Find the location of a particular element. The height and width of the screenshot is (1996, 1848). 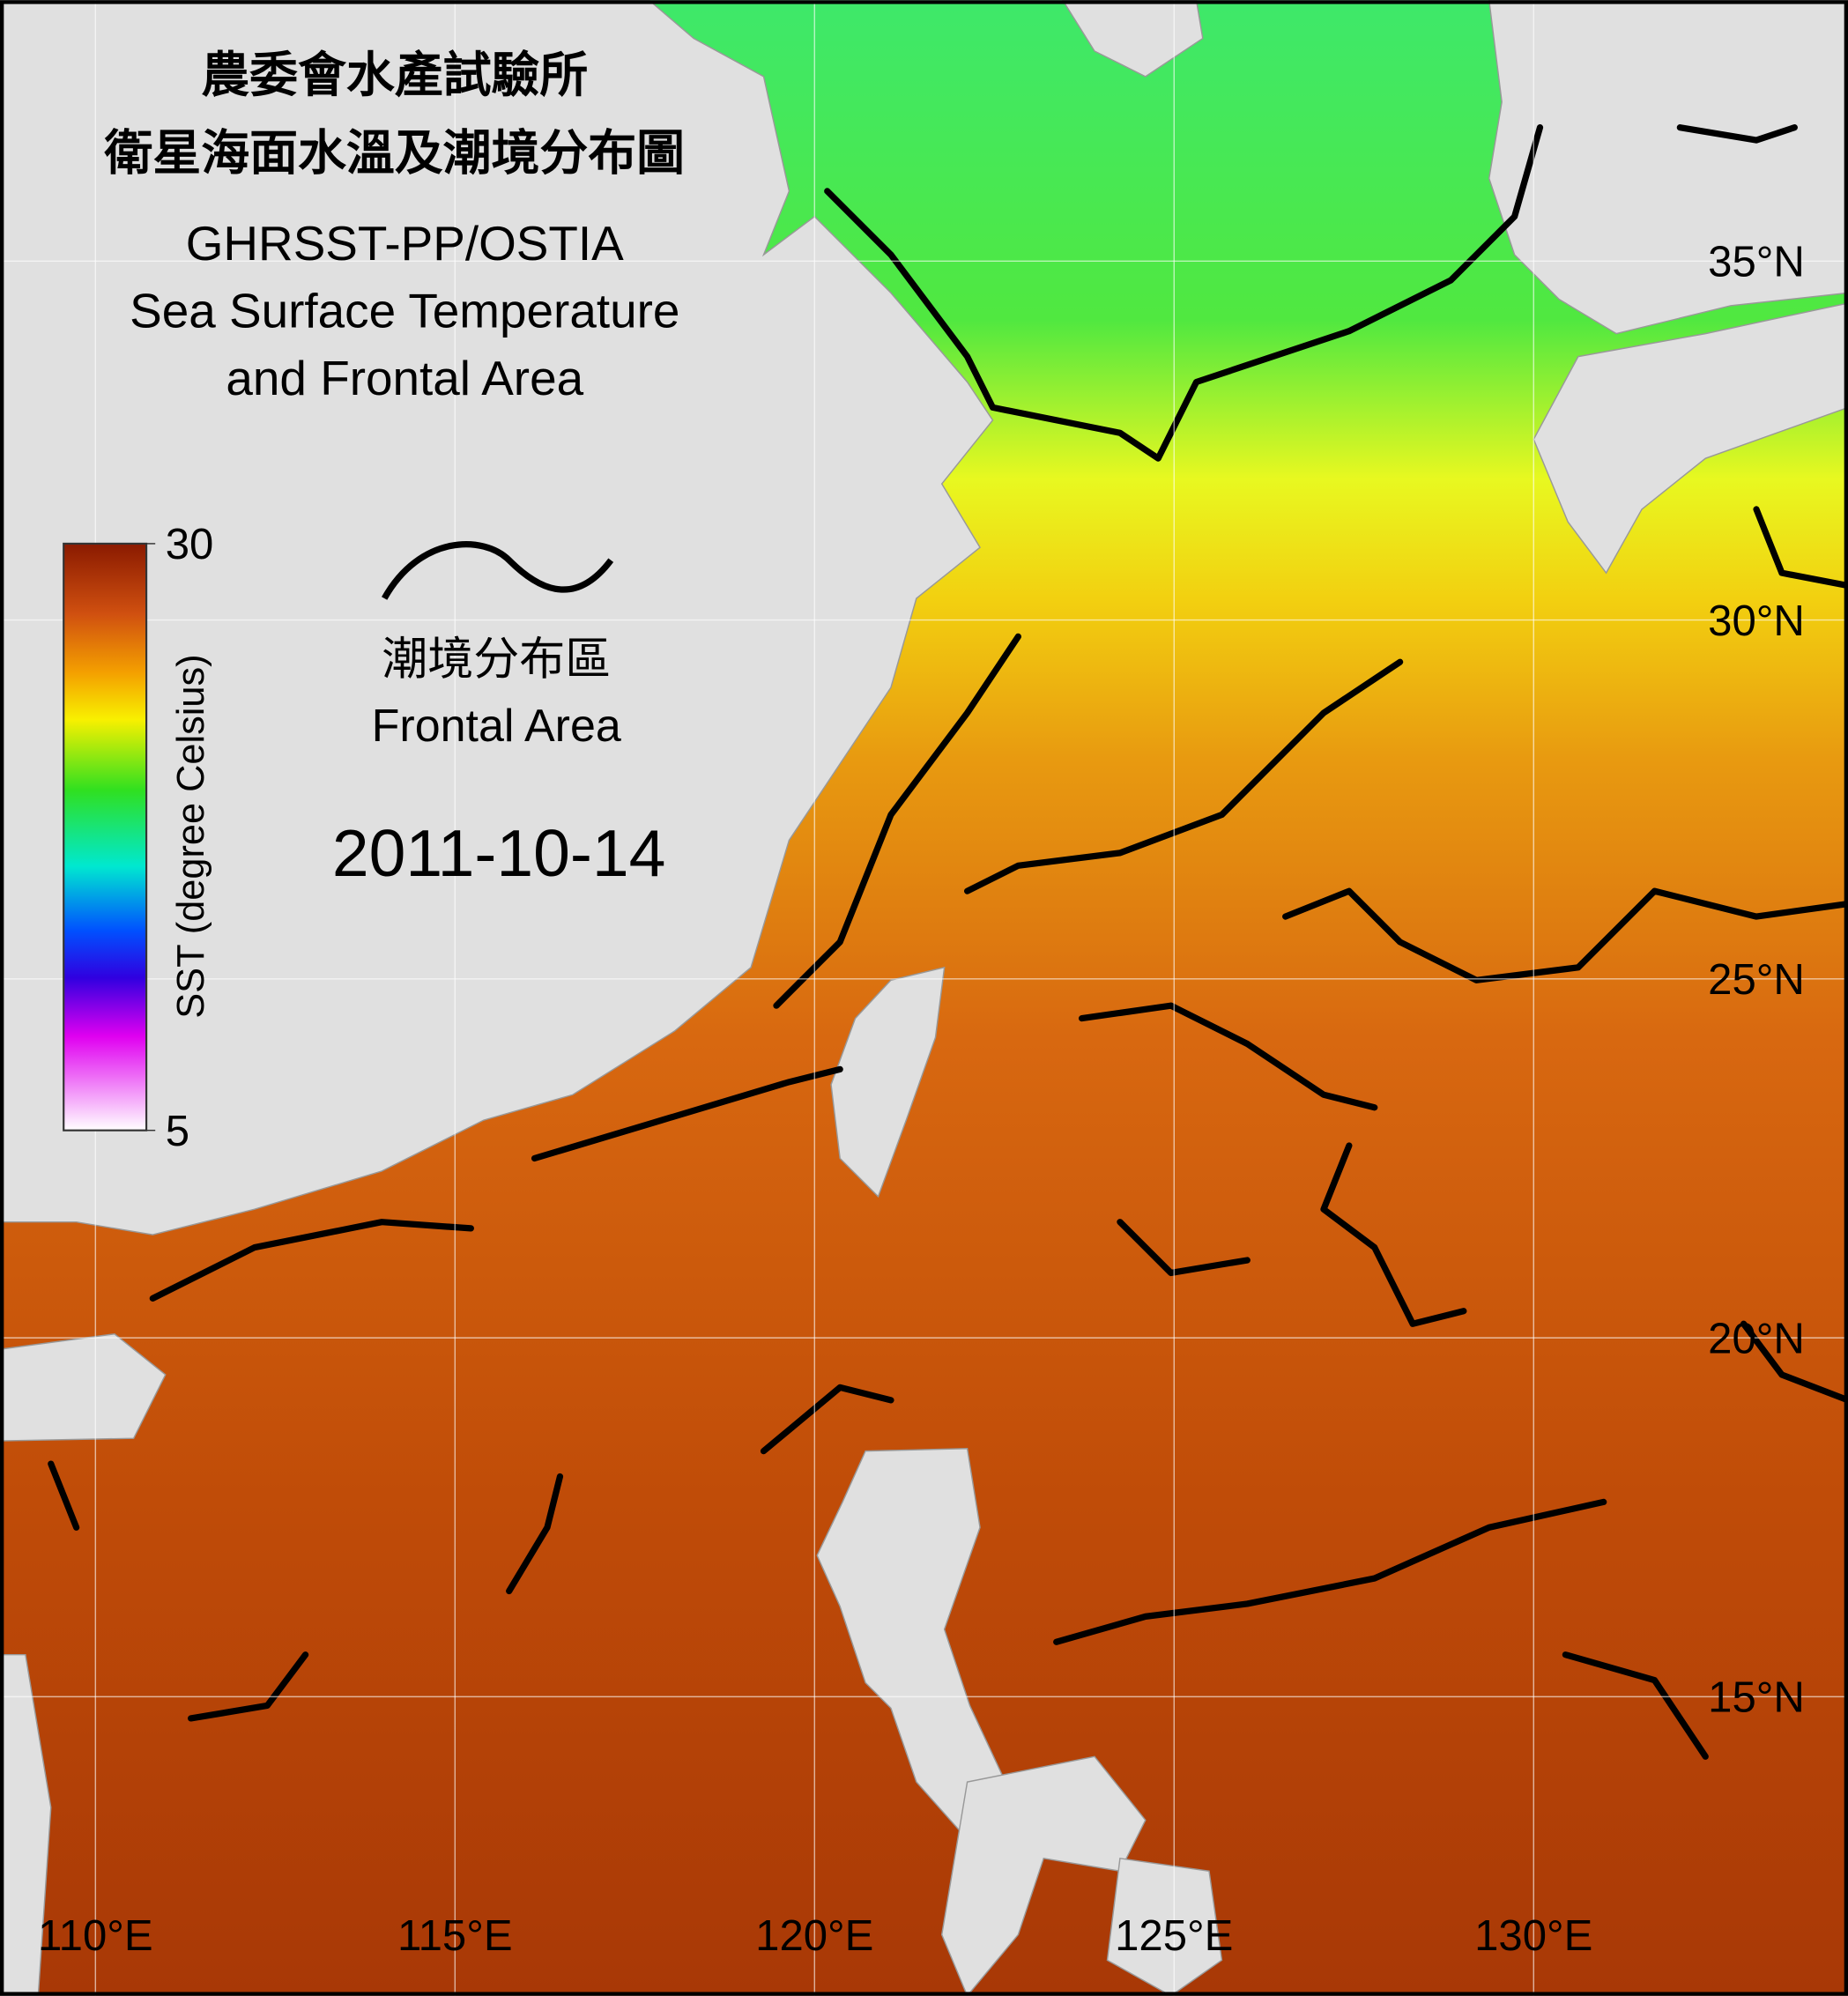

title-line: and Frontal Area is located at coordinates (405, 378).